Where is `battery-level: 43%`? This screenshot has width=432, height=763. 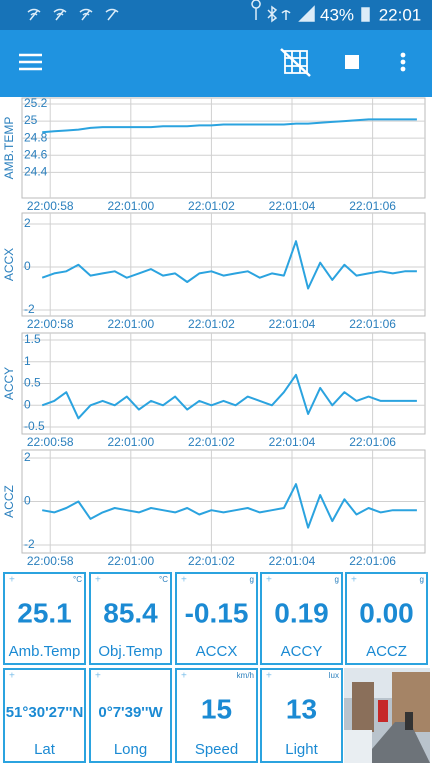
battery-level: 43% is located at coordinates (337, 14).